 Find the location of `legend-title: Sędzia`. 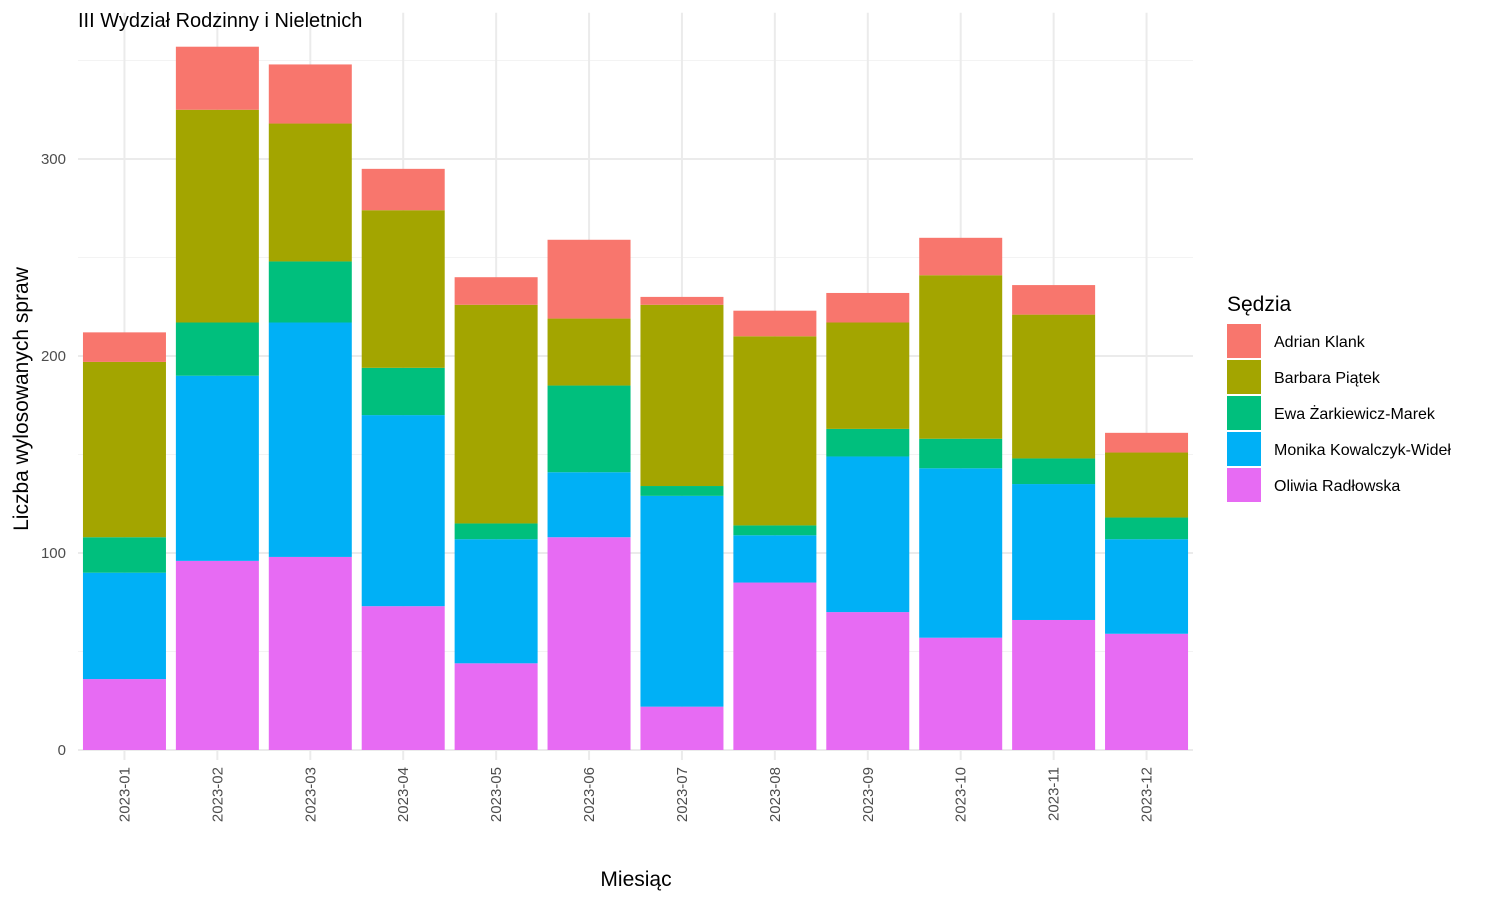

legend-title: Sędzia is located at coordinates (1259, 304).